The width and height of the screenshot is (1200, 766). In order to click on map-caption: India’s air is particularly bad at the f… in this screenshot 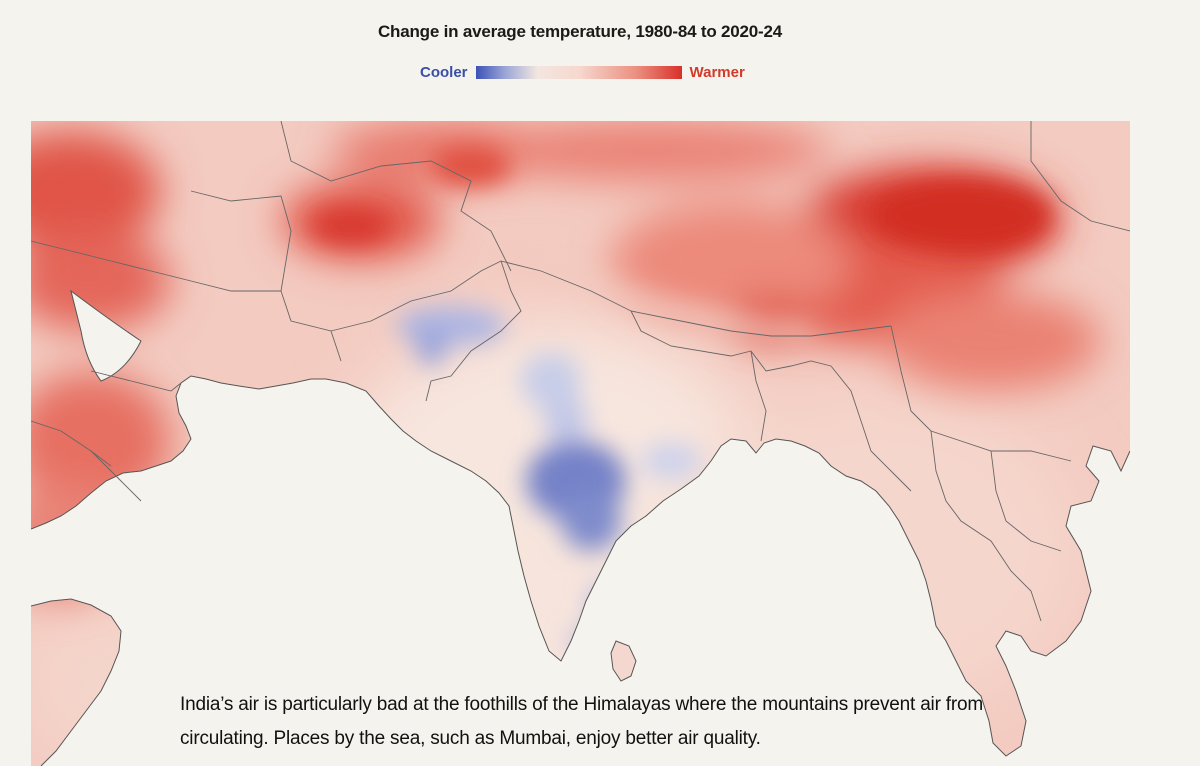, I will do `click(581, 721)`.